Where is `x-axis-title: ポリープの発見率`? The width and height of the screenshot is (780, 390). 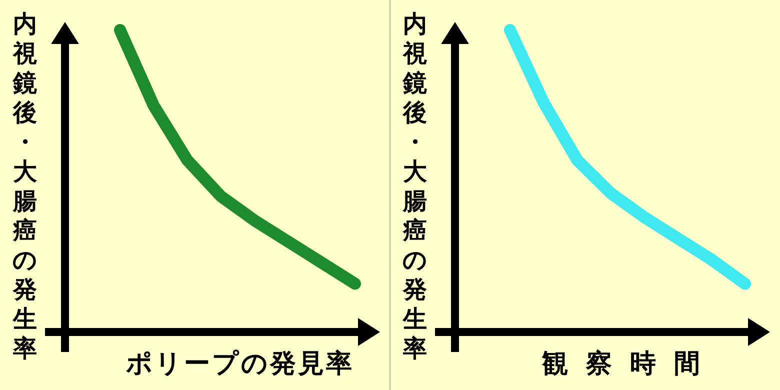 x-axis-title: ポリープの発見率 is located at coordinates (239, 364).